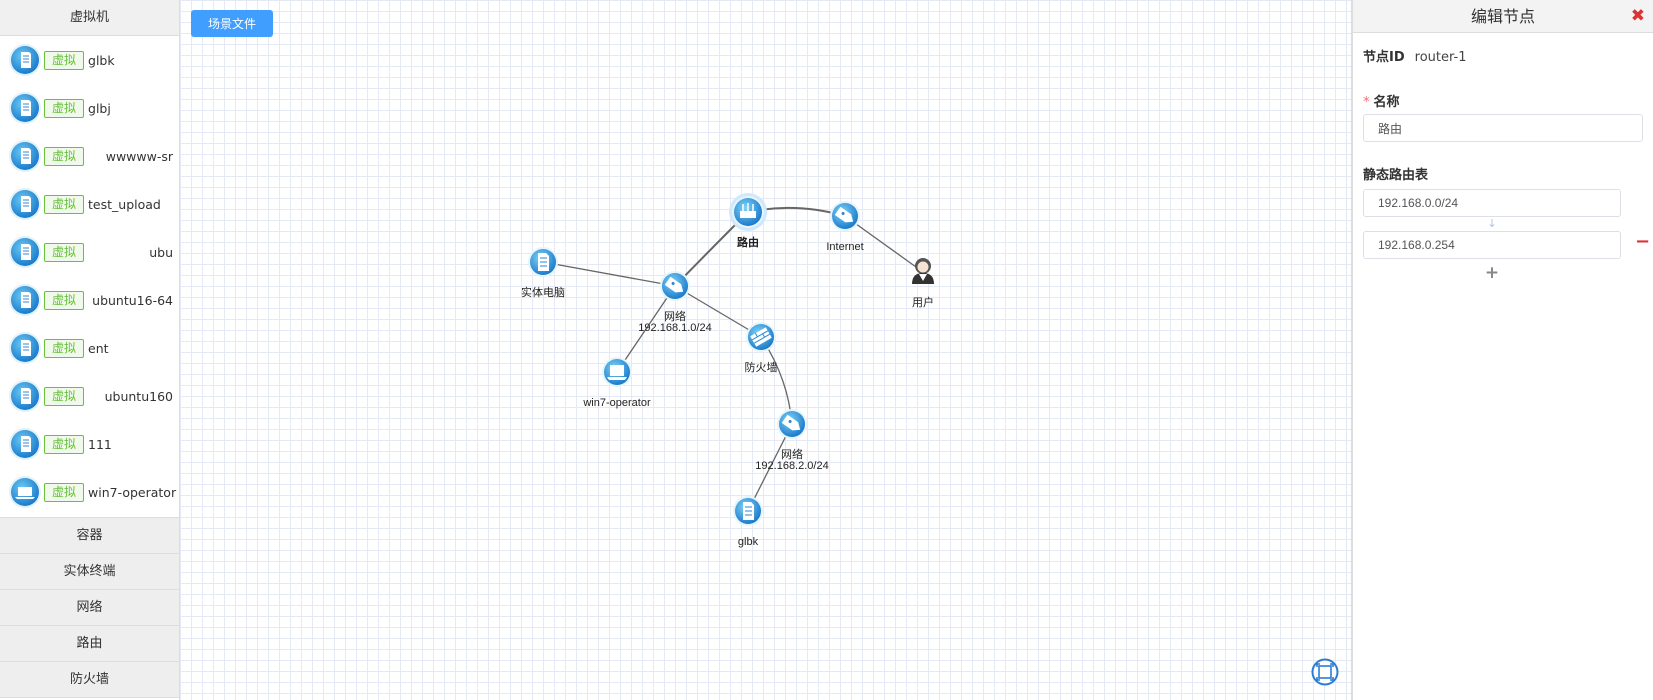  I want to click on node-id-value: router-1, so click(1440, 57).